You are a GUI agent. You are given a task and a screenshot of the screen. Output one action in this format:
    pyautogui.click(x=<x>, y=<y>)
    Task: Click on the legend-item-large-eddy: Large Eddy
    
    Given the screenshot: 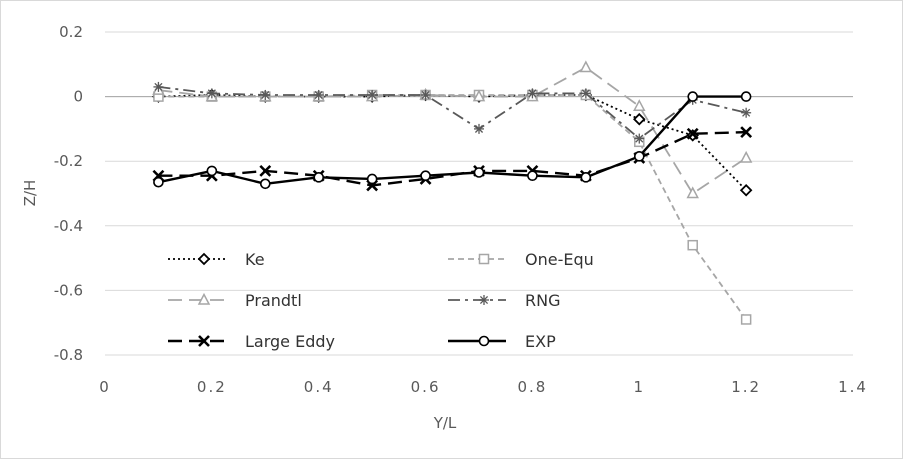 What is the action you would take?
    pyautogui.click(x=251, y=341)
    